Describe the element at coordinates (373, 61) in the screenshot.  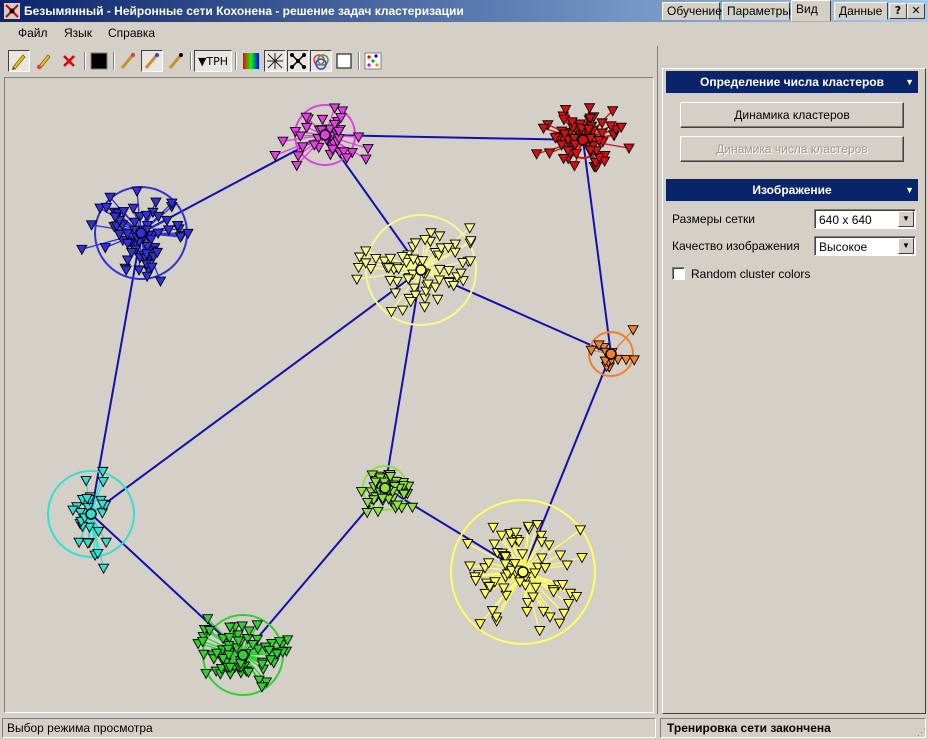
I see `random-points-tool` at that location.